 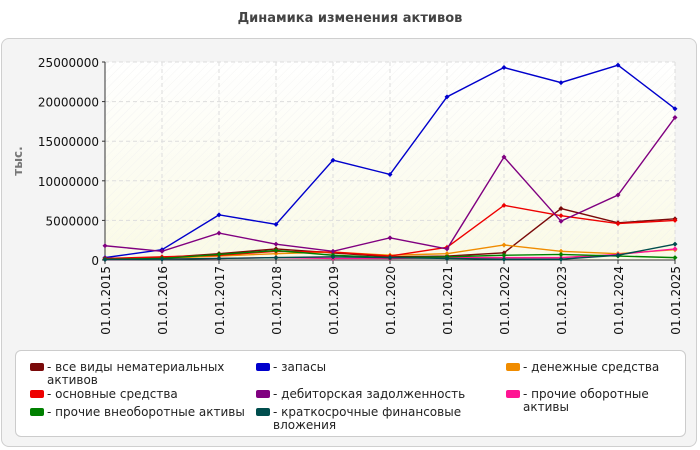 What do you see at coordinates (106, 300) in the screenshot?
I see `x-tick-label: 01.01.2015` at bounding box center [106, 300].